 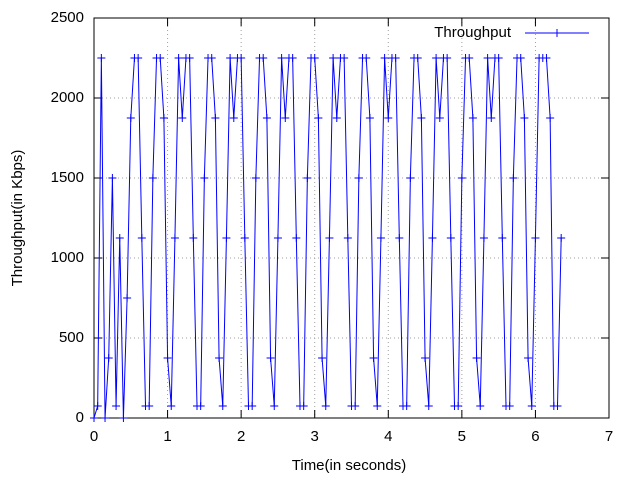 I want to click on y-axis-label: Throughput(in Kbps), so click(x=17, y=218).